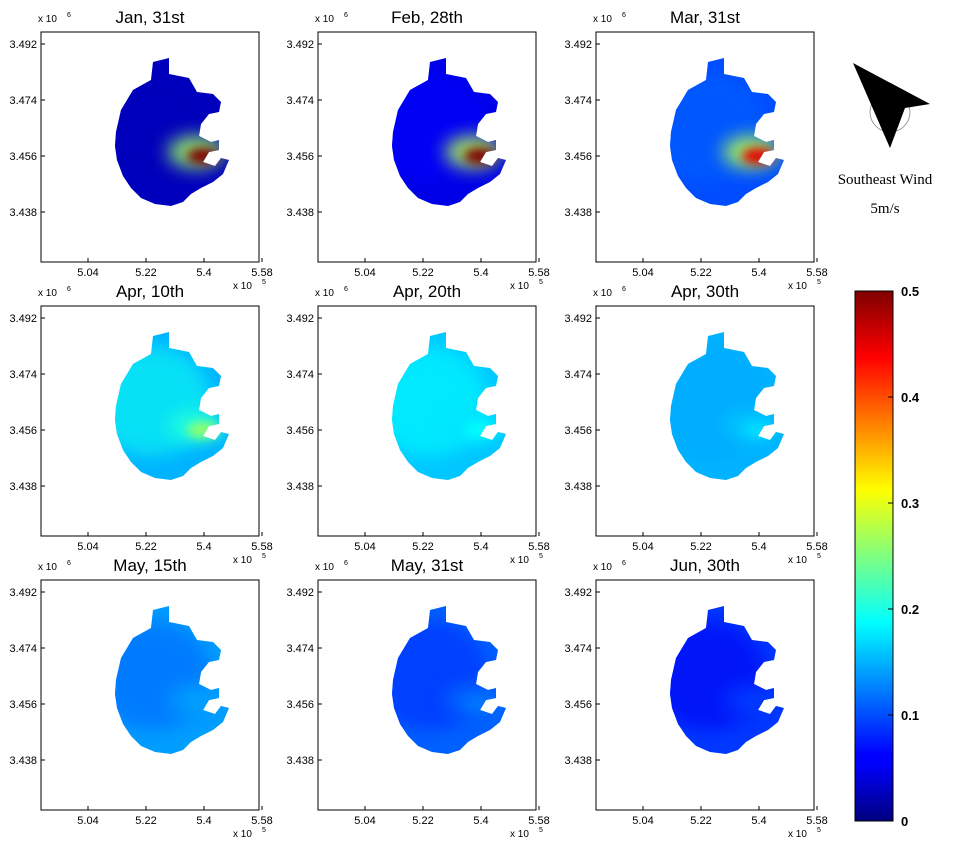 The width and height of the screenshot is (959, 842). What do you see at coordinates (427, 17) in the screenshot?
I see `panel-title: Feb, 28th` at bounding box center [427, 17].